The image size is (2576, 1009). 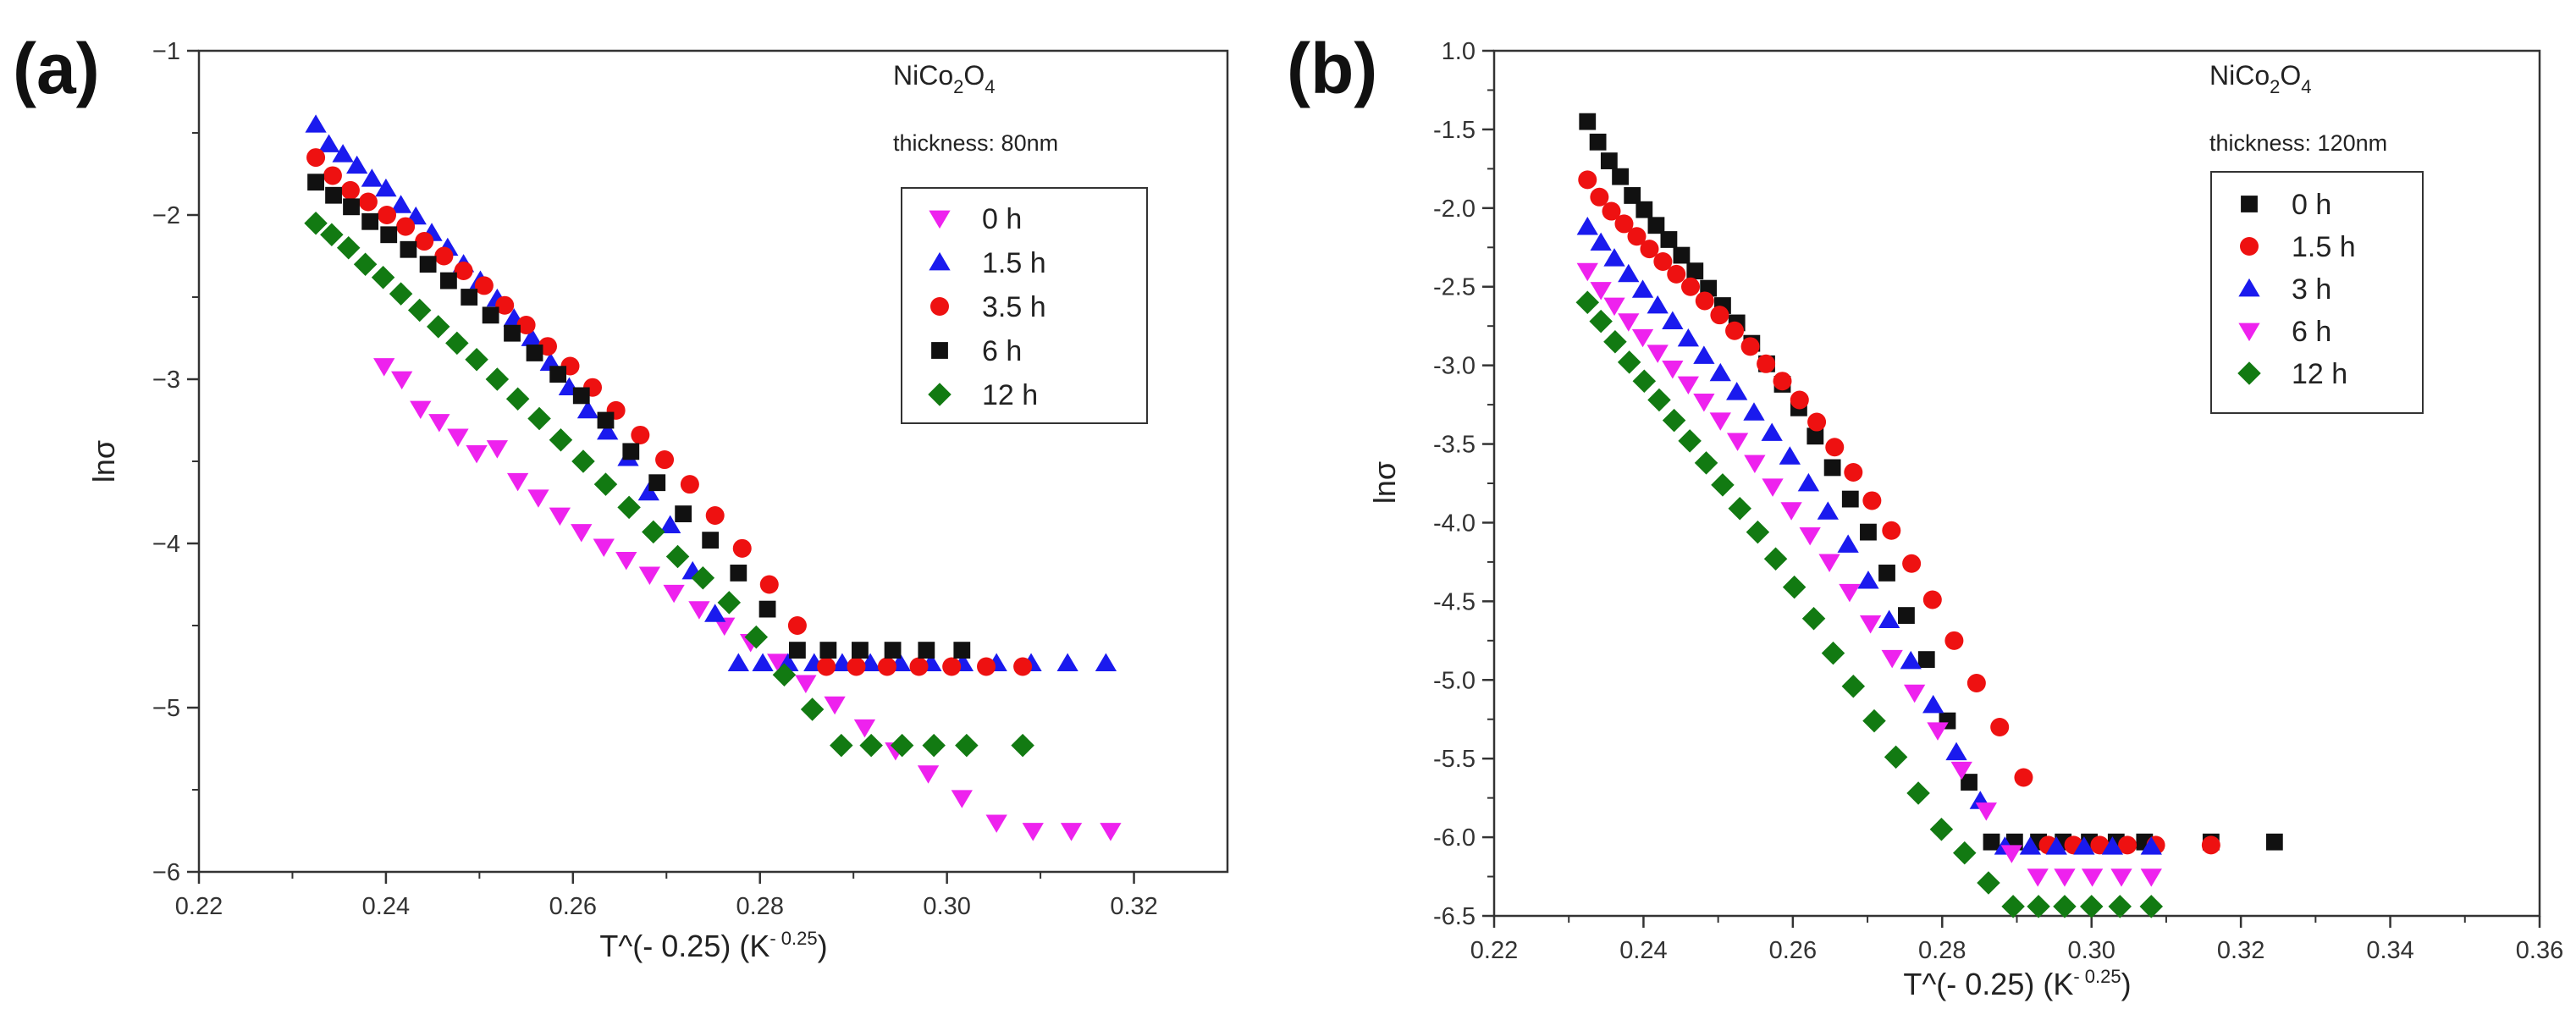 What do you see at coordinates (2290, 75) in the screenshot?
I see `formula-part: O` at bounding box center [2290, 75].